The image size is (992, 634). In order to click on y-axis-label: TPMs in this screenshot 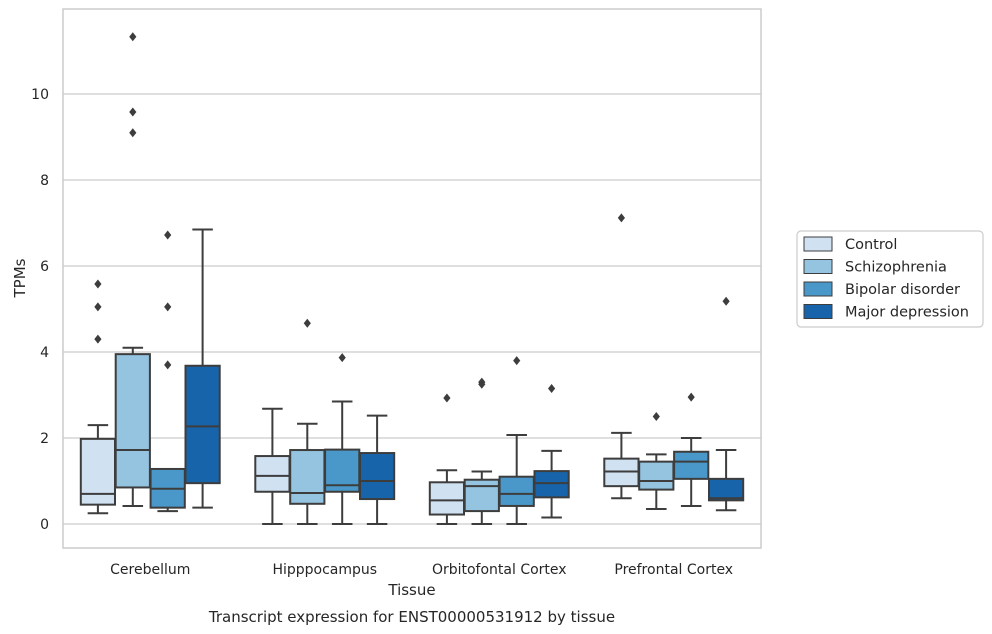, I will do `click(20, 278)`.